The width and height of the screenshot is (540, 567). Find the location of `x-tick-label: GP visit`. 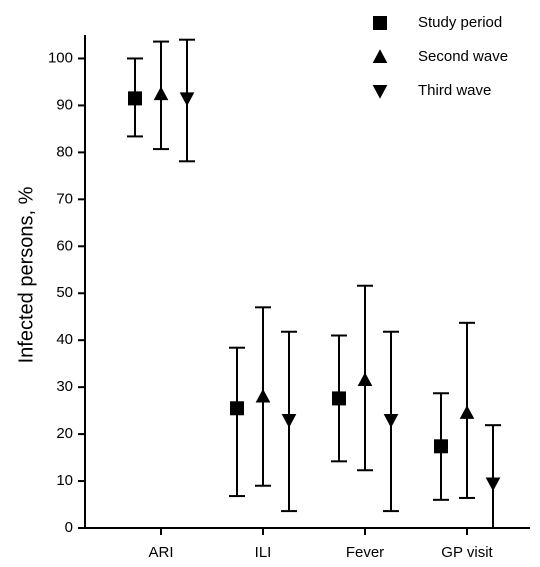

x-tick-label: GP visit is located at coordinates (467, 552).